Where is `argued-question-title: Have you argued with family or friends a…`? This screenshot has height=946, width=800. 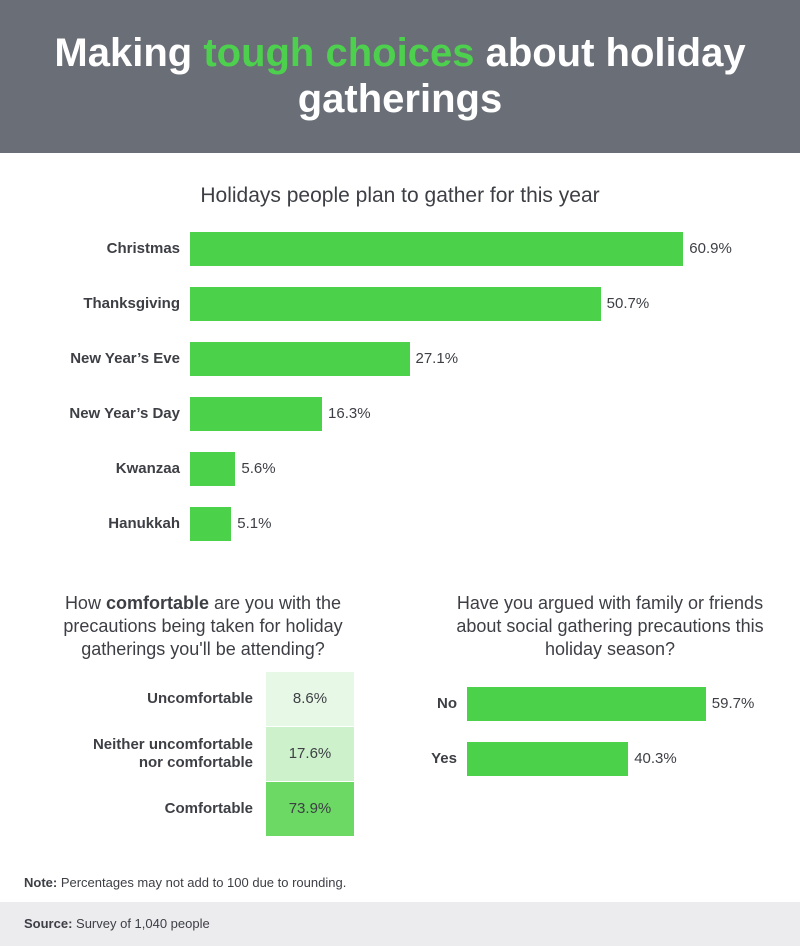
argued-question-title: Have you argued with family or friends a… is located at coordinates (610, 626).